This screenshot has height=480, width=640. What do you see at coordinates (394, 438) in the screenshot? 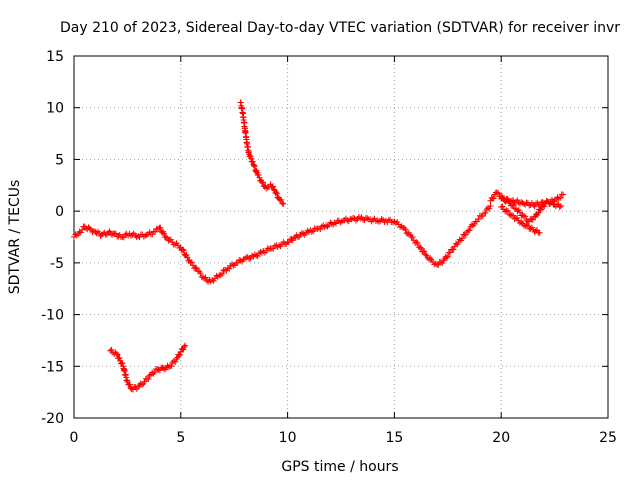
I see `x-tick-label: 15` at bounding box center [394, 438].